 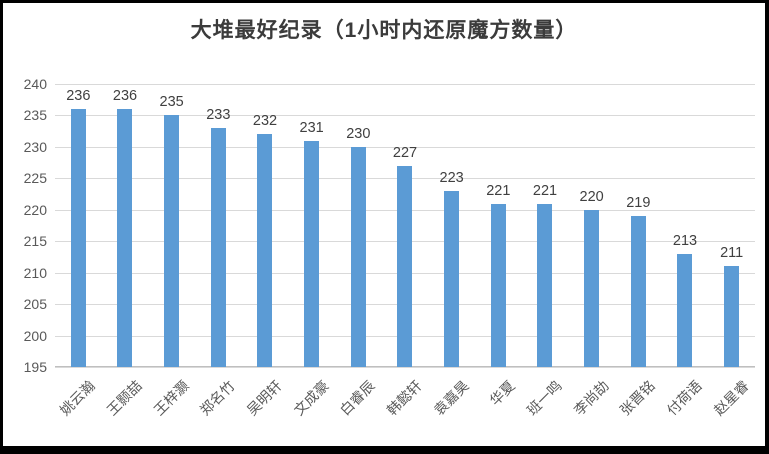 What do you see at coordinates (171, 398) in the screenshot?
I see `x-axis-category-label: 王梓灏` at bounding box center [171, 398].